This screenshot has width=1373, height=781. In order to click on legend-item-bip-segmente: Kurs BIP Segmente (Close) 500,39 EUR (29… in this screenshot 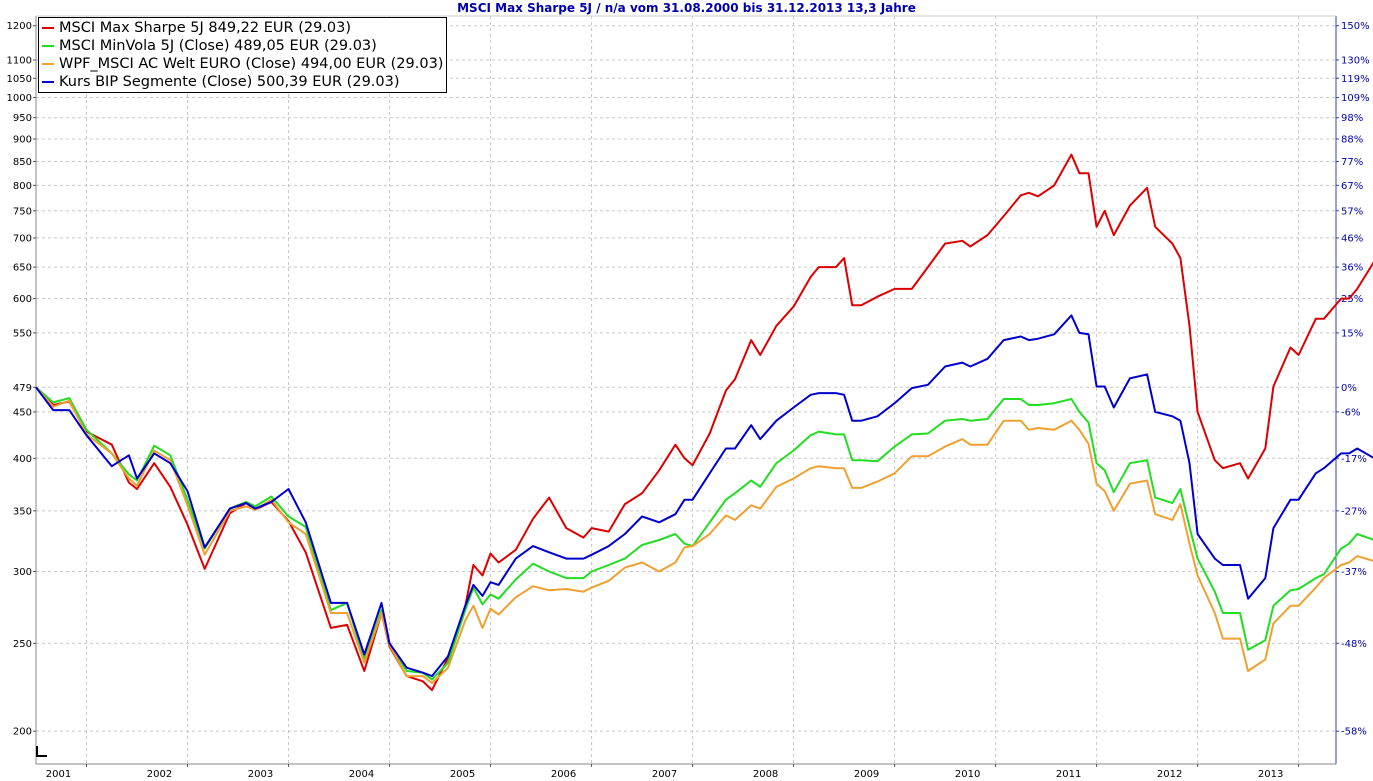, I will do `click(242, 82)`.